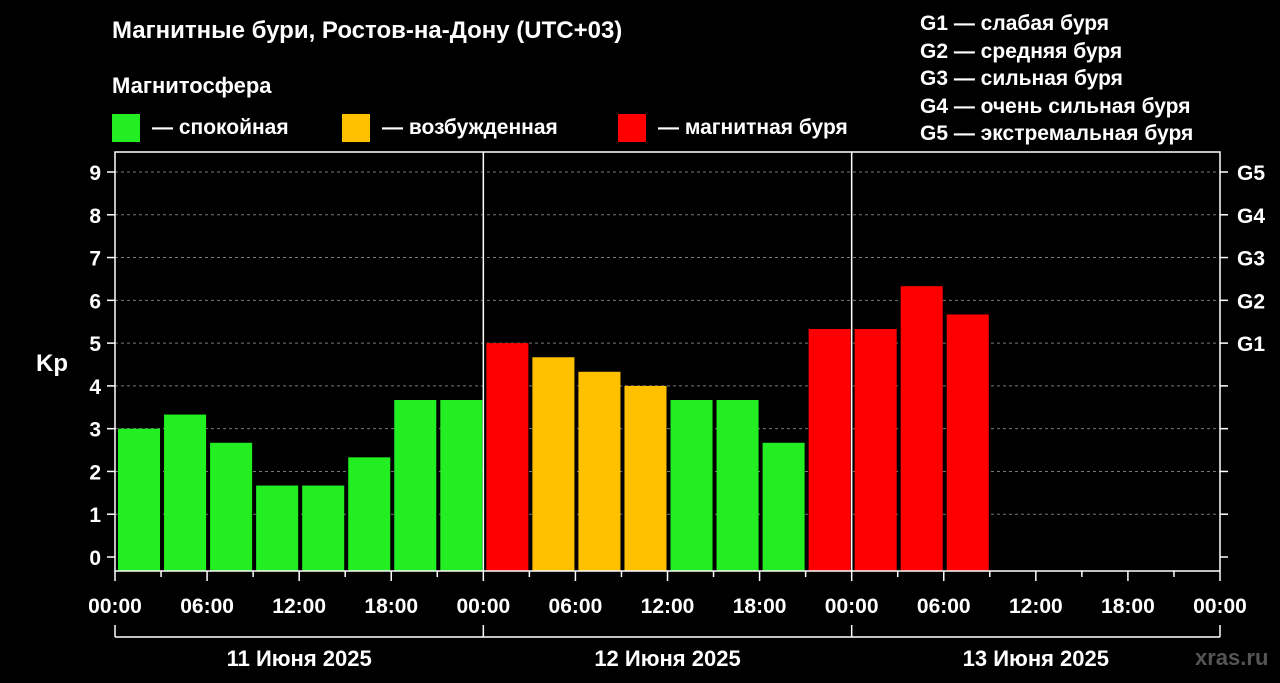 The height and width of the screenshot is (683, 1280). I want to click on storm-level-label: G5, so click(1251, 173).